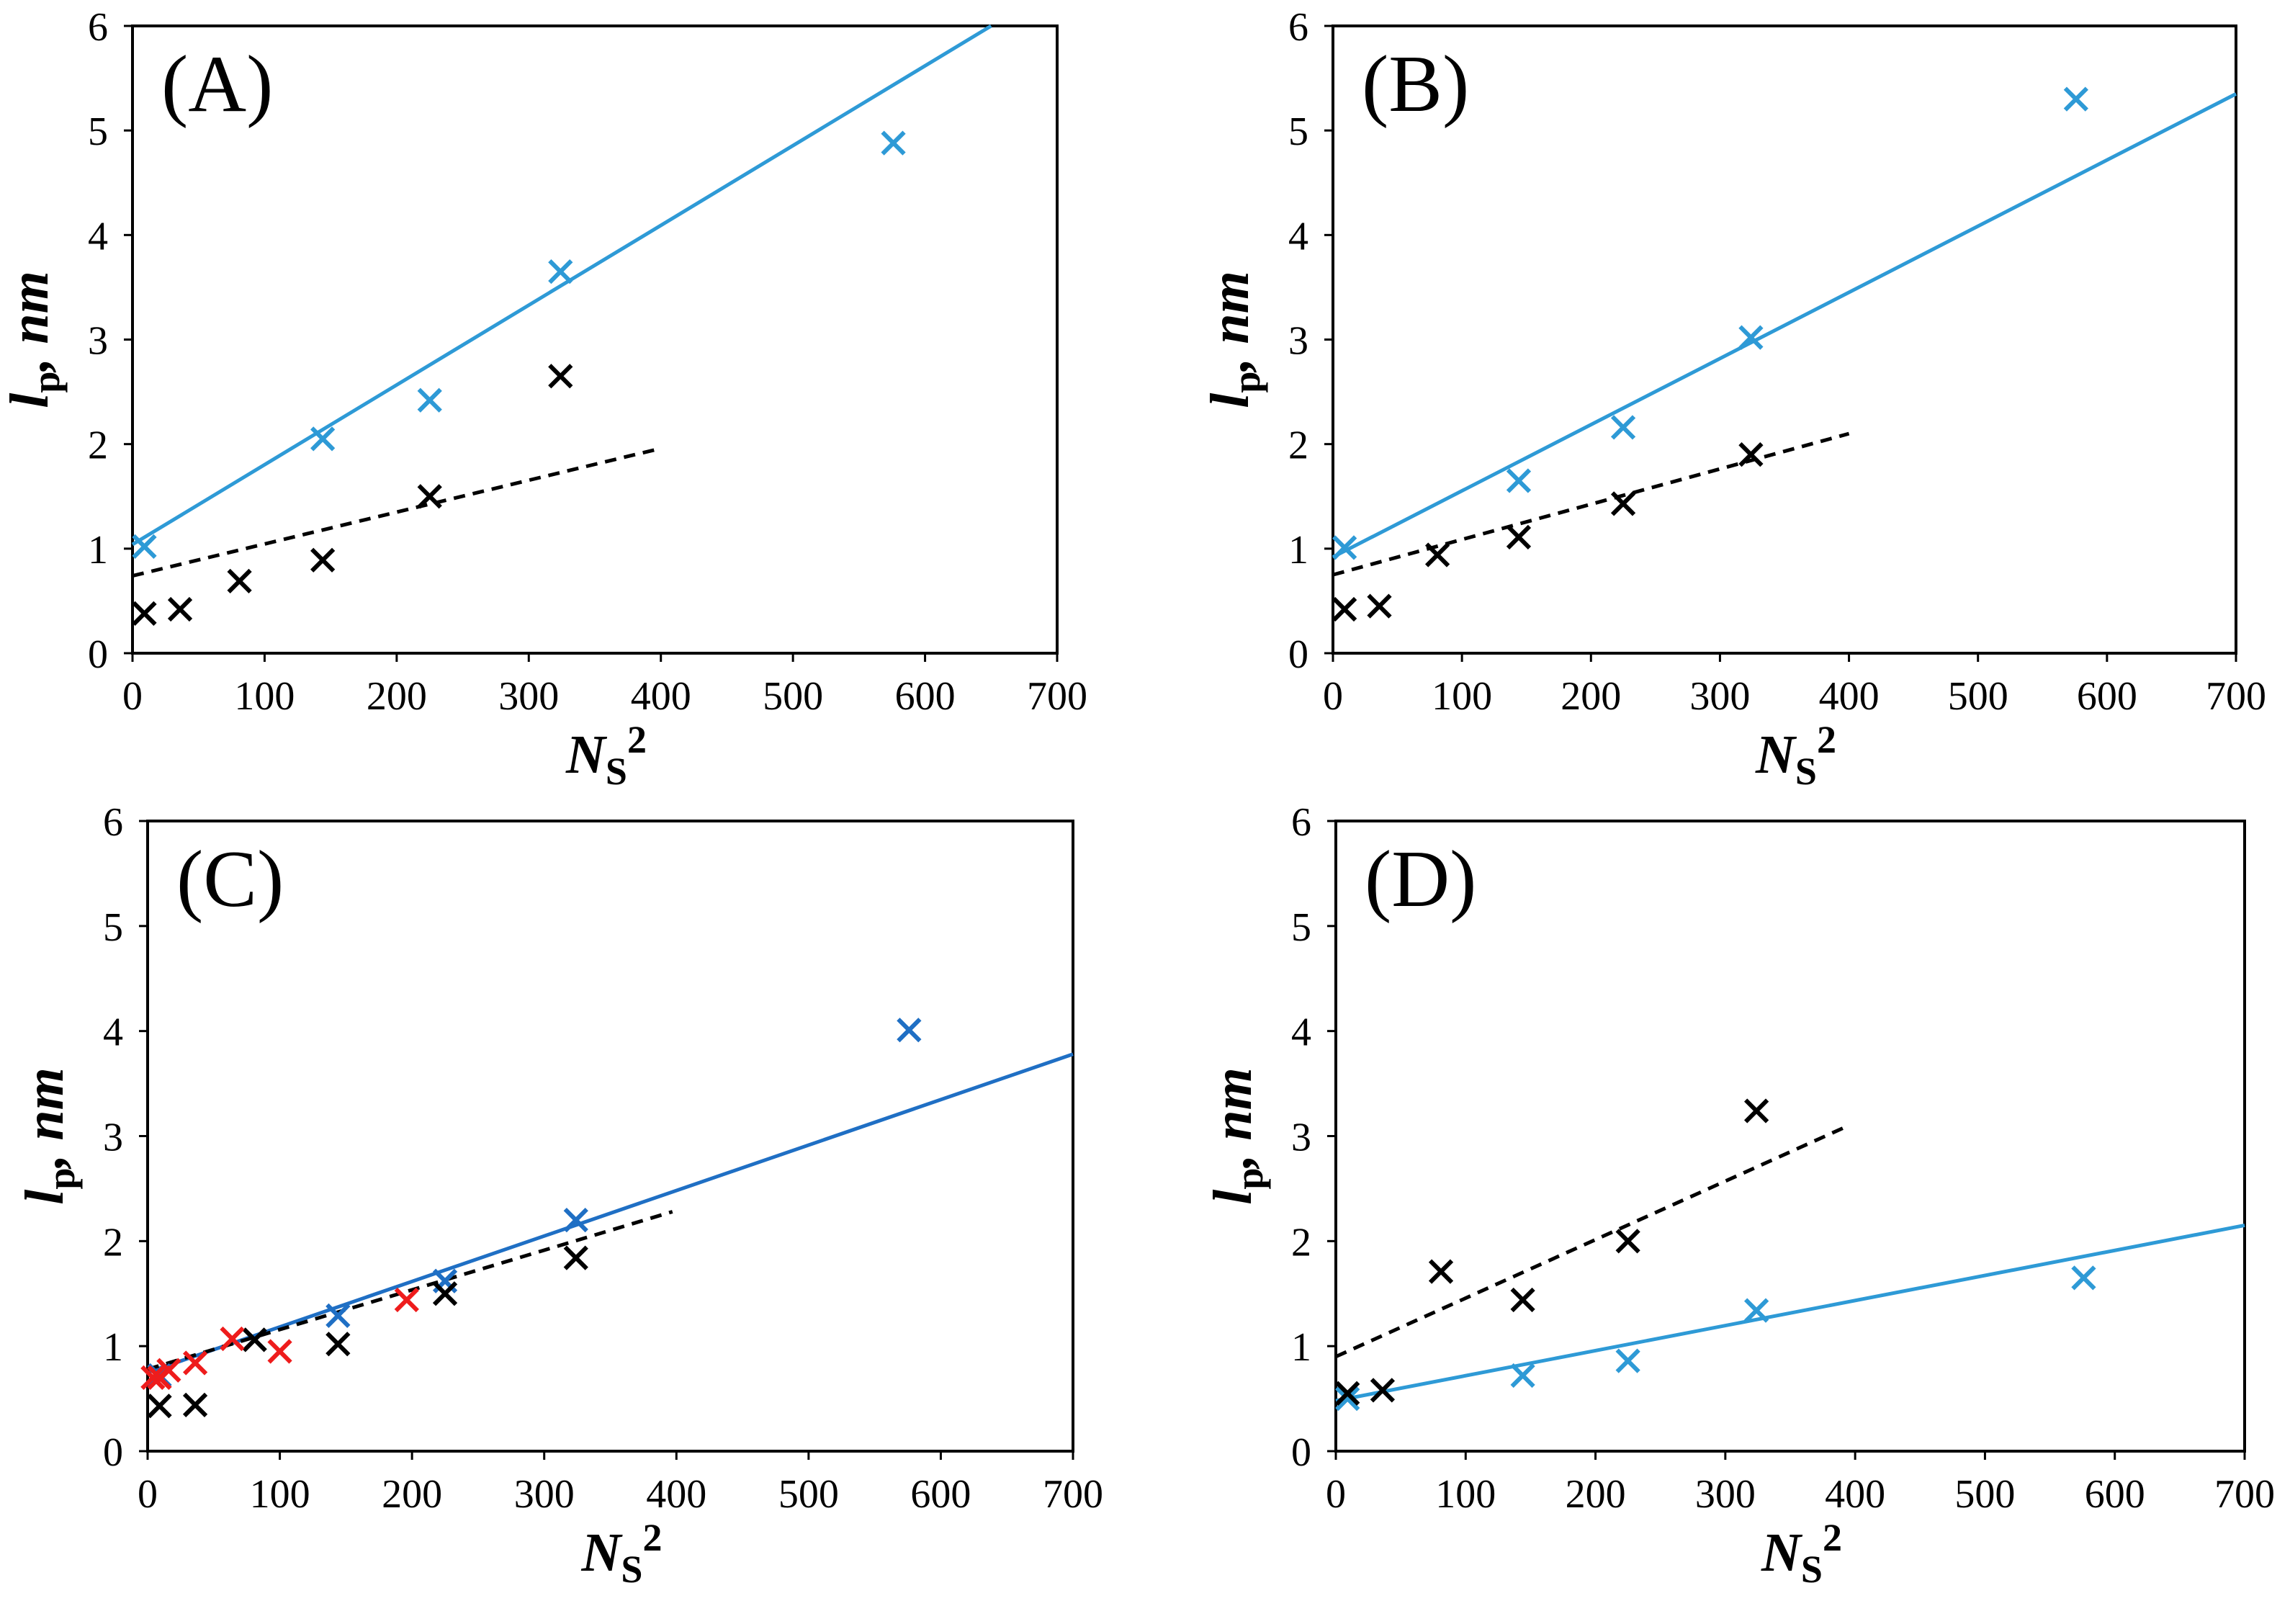  I want to click on solid-fit-line, so click(1790, 1313).